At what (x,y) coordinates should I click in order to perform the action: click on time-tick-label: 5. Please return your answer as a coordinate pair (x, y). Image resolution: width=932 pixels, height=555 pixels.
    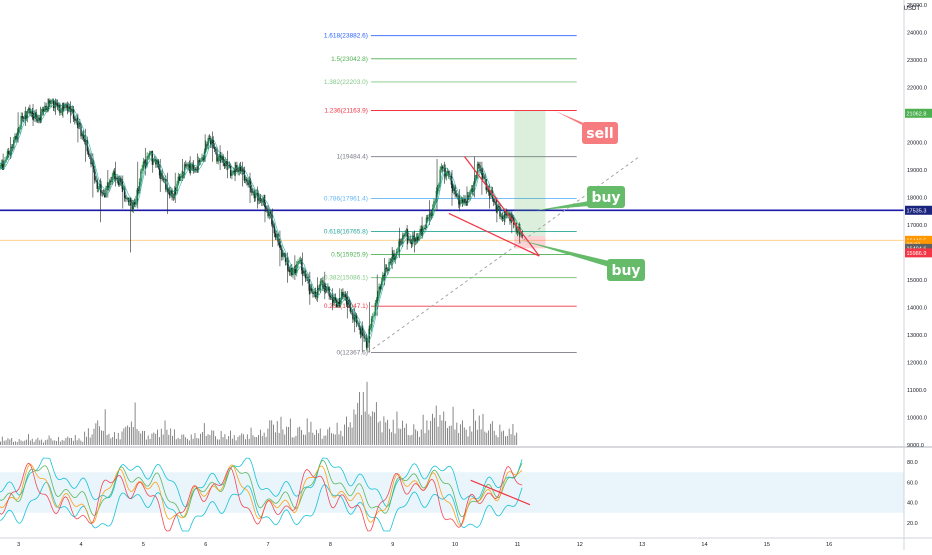
    Looking at the image, I should click on (143, 545).